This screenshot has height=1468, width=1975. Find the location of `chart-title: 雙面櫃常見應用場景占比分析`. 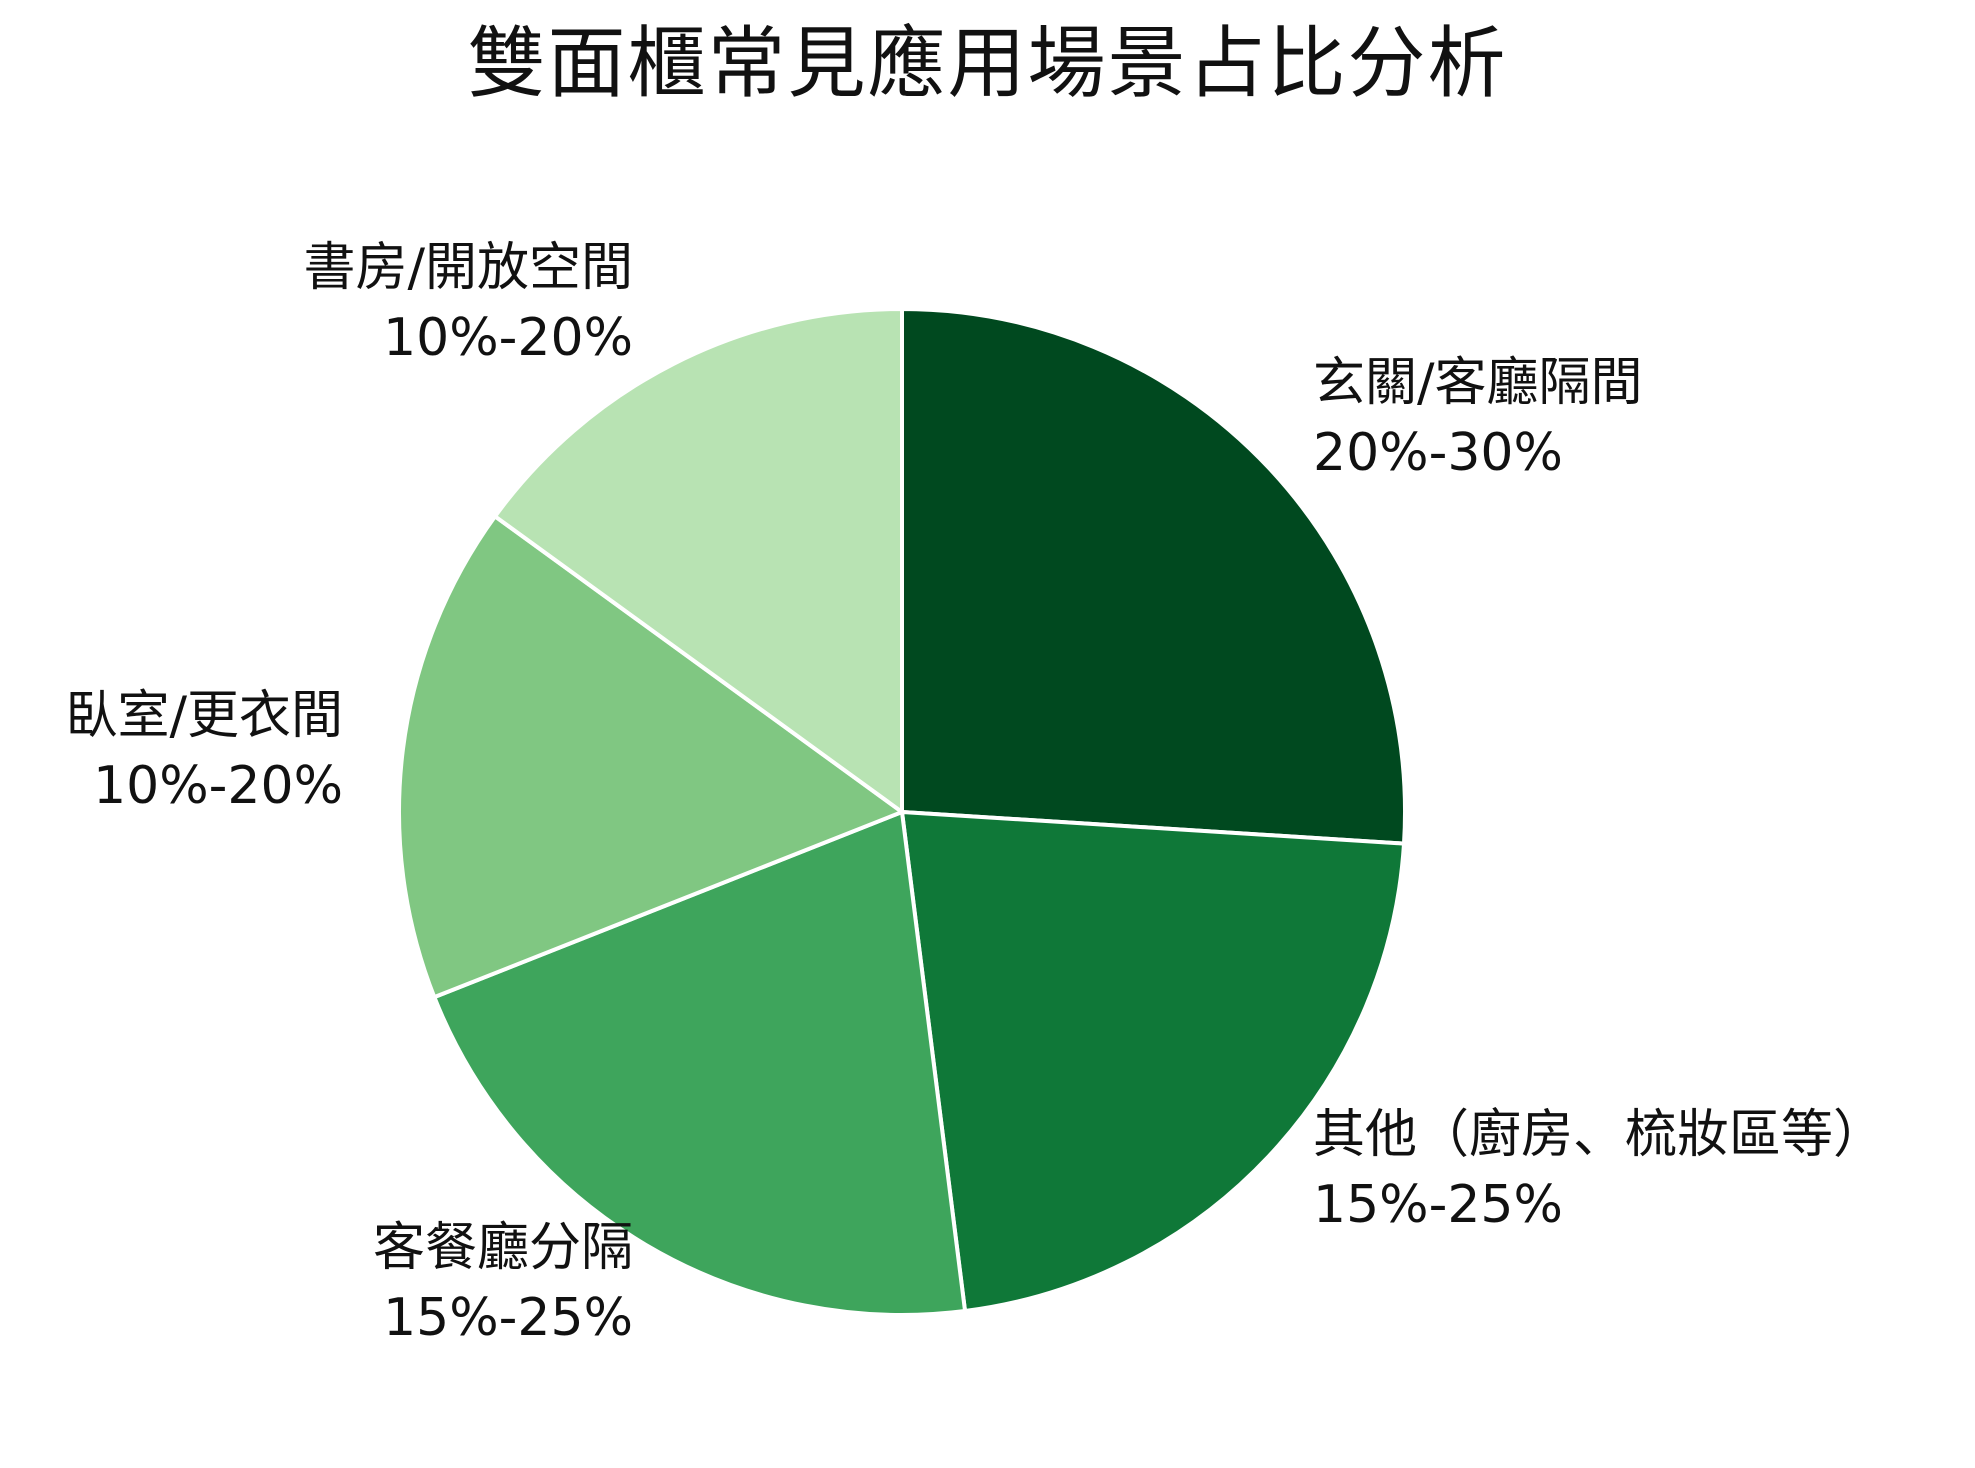

chart-title: 雙面櫃常見應用場景占比分析 is located at coordinates (987, 64).